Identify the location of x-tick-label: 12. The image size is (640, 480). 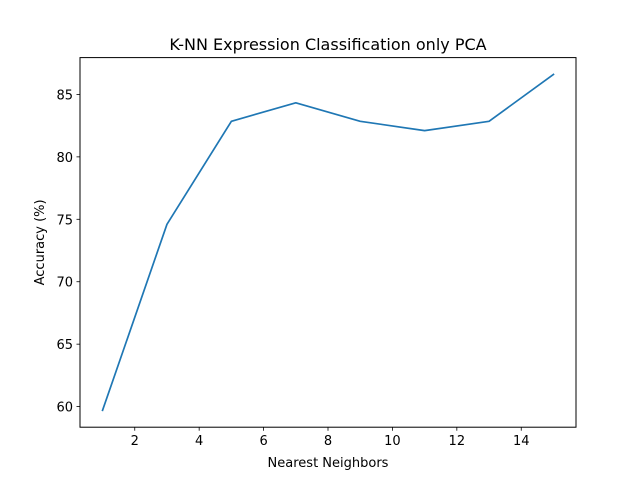
(457, 441).